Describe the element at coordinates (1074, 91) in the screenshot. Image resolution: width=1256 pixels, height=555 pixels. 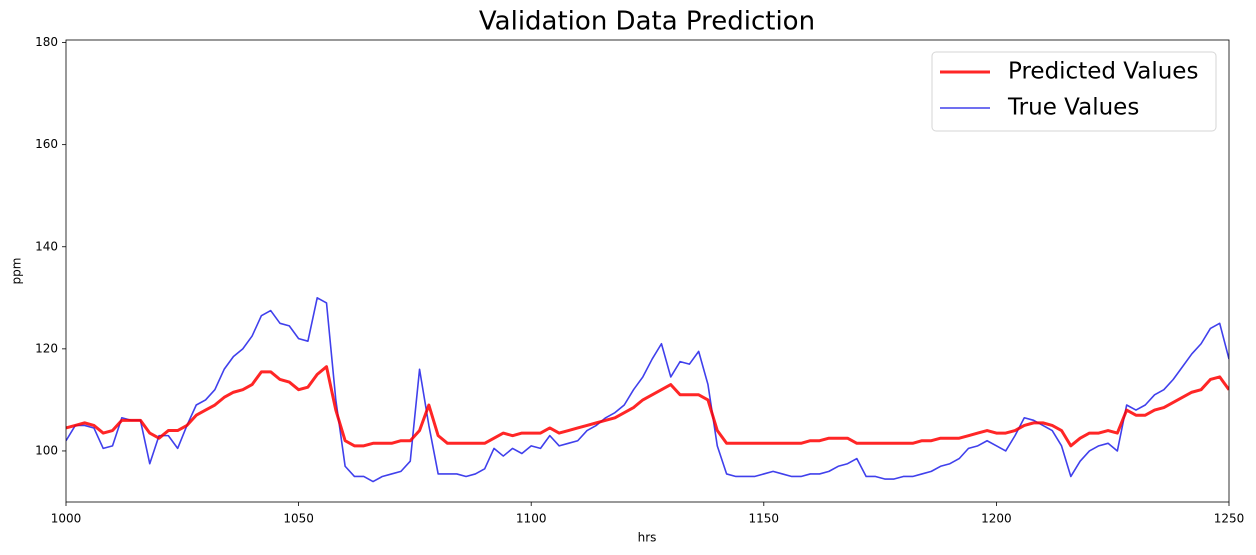
I see `legend-box` at that location.